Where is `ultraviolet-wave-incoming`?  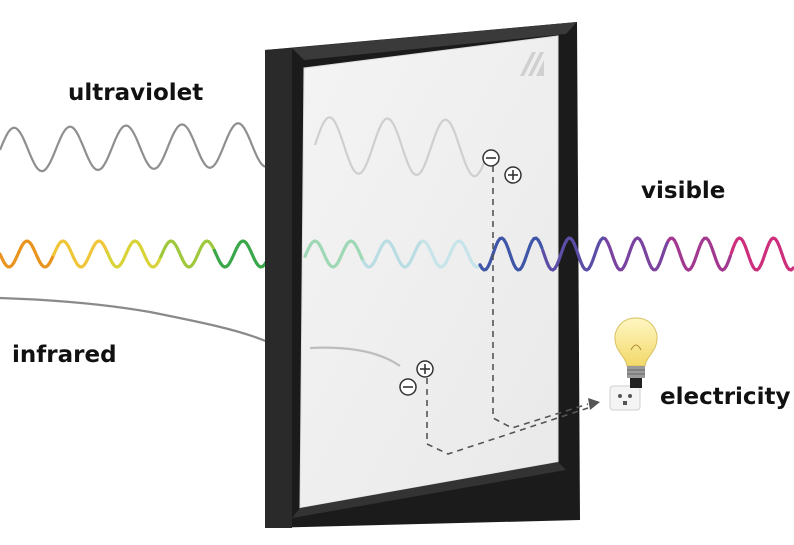
ultraviolet-wave-incoming is located at coordinates (134, 147).